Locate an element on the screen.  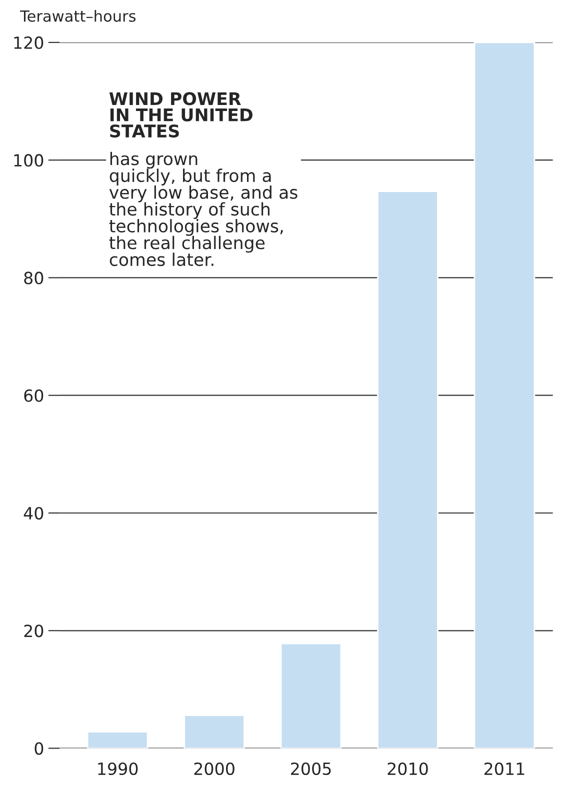
x-tick-label: 2010 is located at coordinates (408, 769).